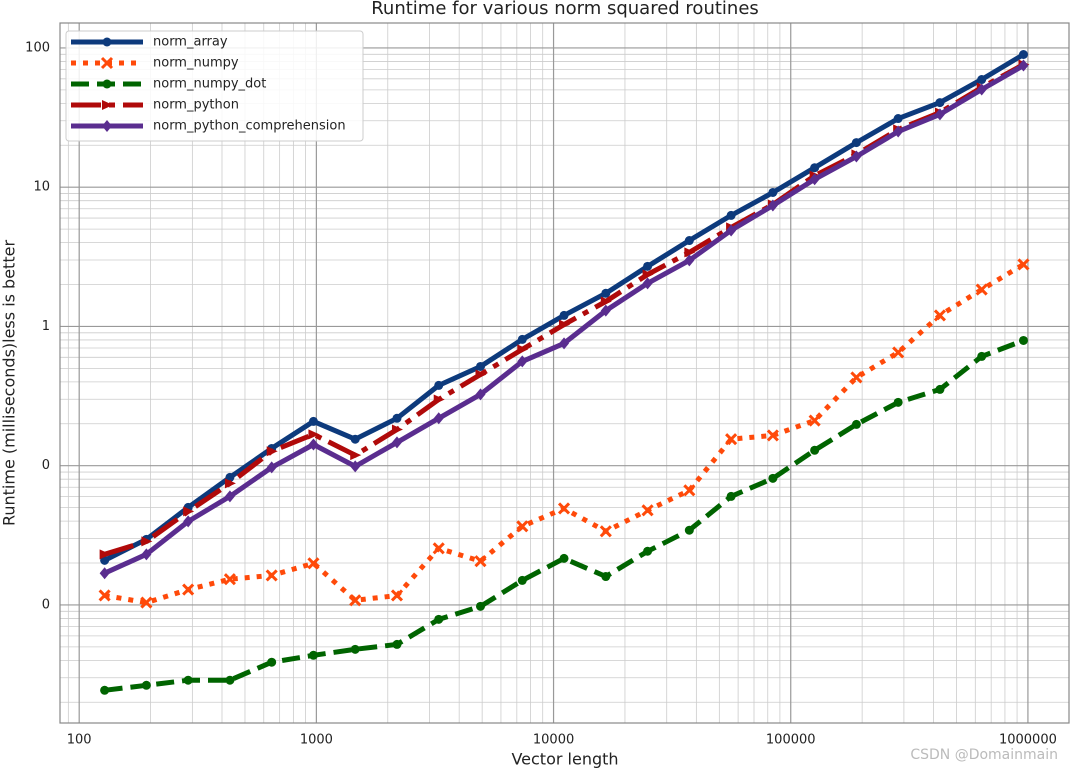  What do you see at coordinates (41, 187) in the screenshot?
I see `y-tick-label: 10` at bounding box center [41, 187].